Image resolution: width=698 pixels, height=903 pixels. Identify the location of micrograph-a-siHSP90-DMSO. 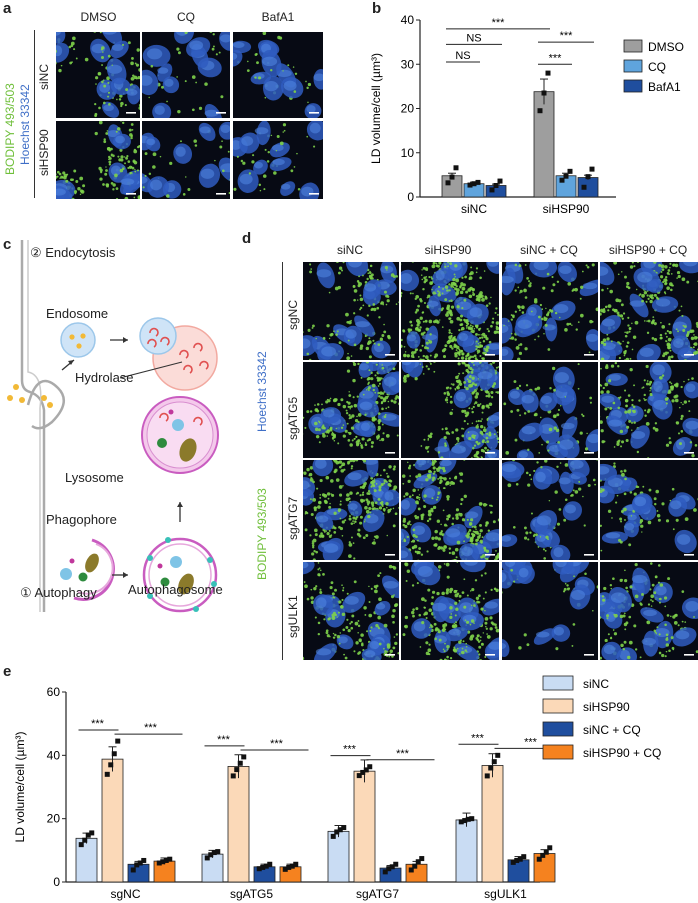
(98, 160).